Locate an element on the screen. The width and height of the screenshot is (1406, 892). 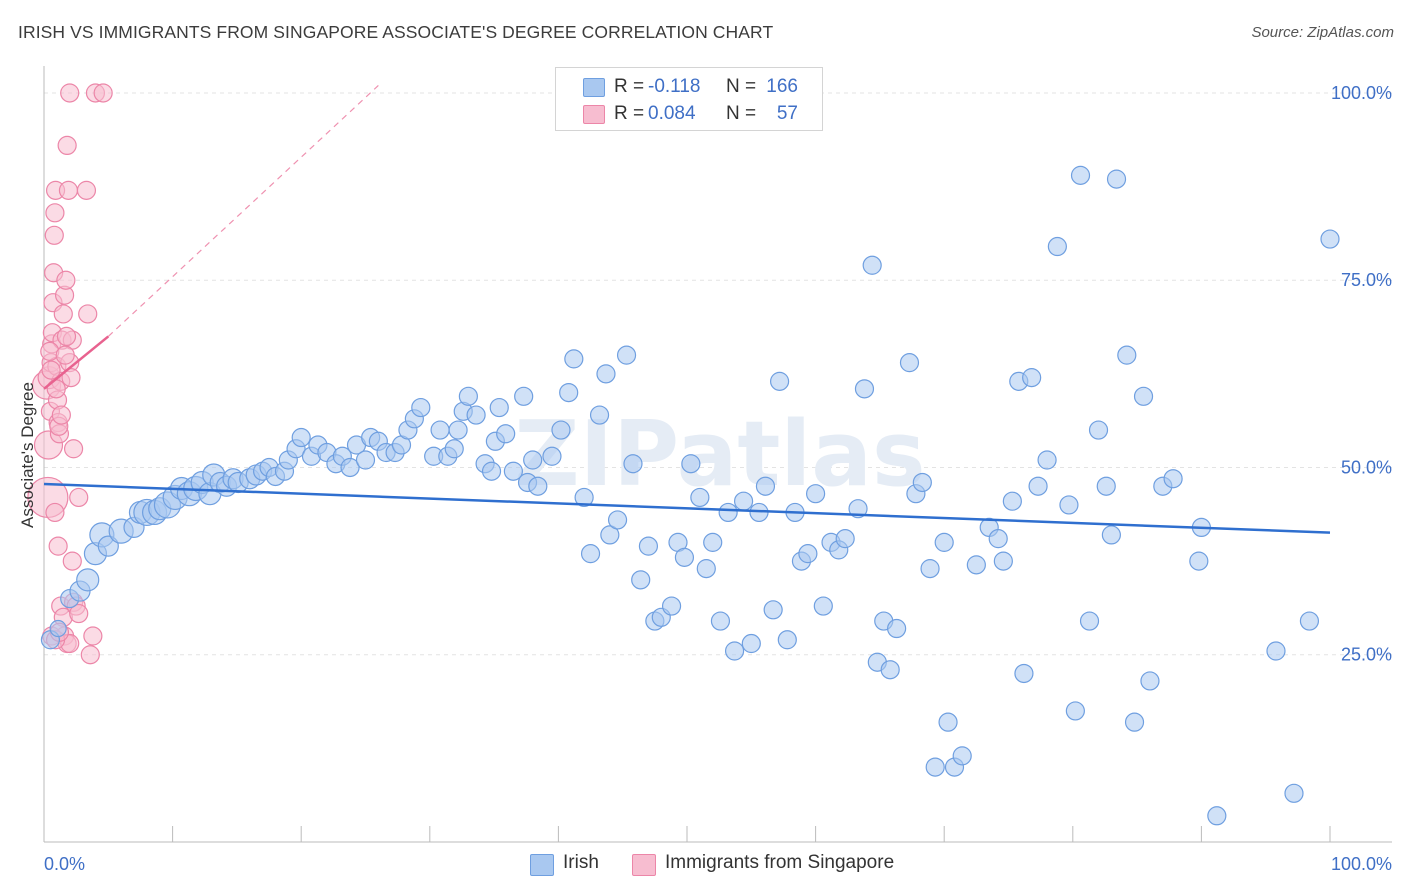
y-tick-label-25: 25.0% is located at coordinates (1366, 655).